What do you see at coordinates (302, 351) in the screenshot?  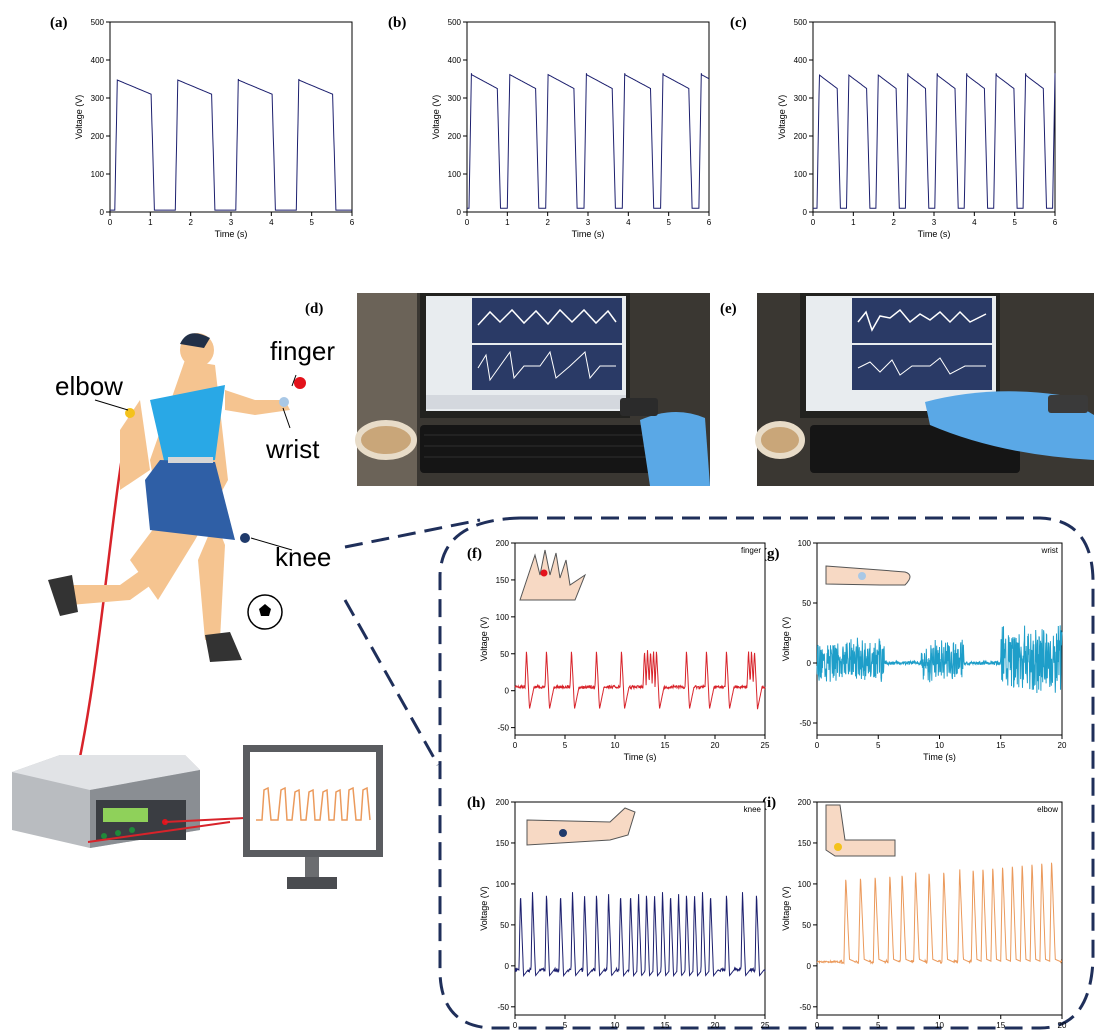 I see `finger-label: finger` at bounding box center [302, 351].